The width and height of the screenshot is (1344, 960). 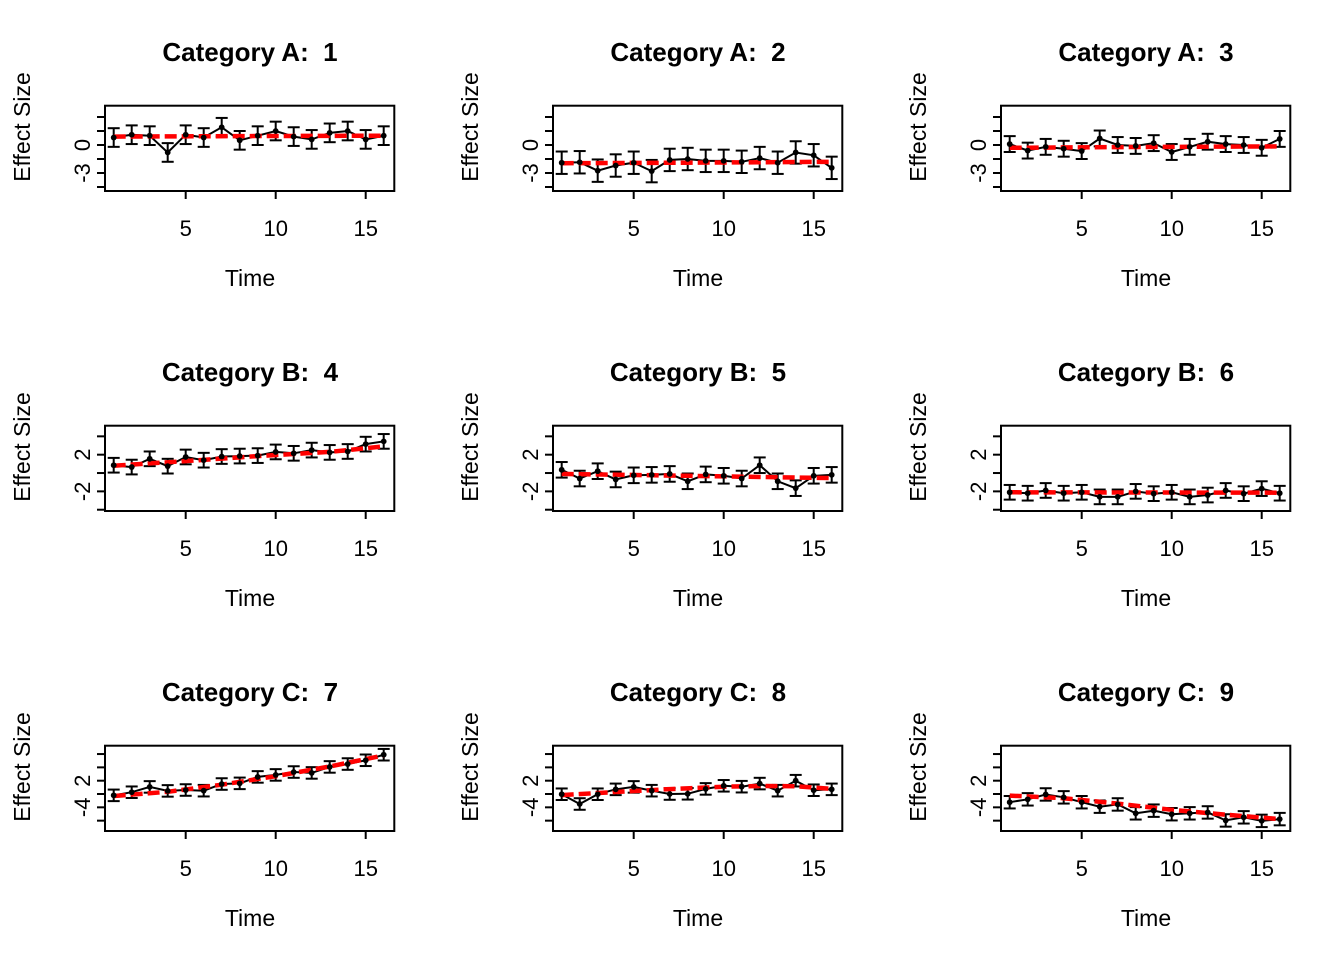 What do you see at coordinates (650, 484) in the screenshot?
I see `panel-5: Category B: 5 Effect Size Time 2 -2 5 10 15` at bounding box center [650, 484].